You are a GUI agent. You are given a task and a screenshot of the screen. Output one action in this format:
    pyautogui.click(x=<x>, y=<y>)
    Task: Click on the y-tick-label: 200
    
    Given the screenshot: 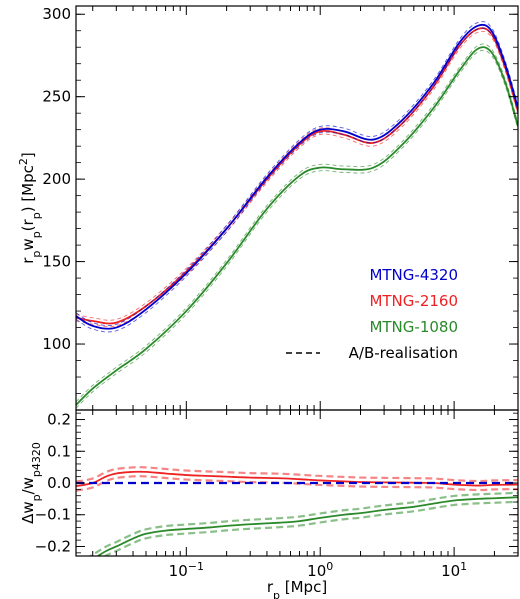 What is the action you would take?
    pyautogui.click(x=56, y=179)
    